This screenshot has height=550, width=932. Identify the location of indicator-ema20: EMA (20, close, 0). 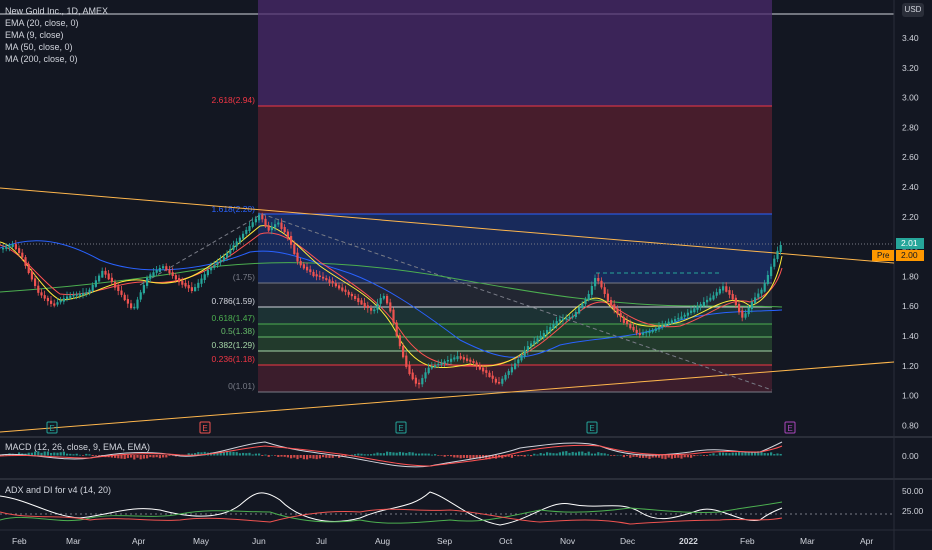
(42, 23).